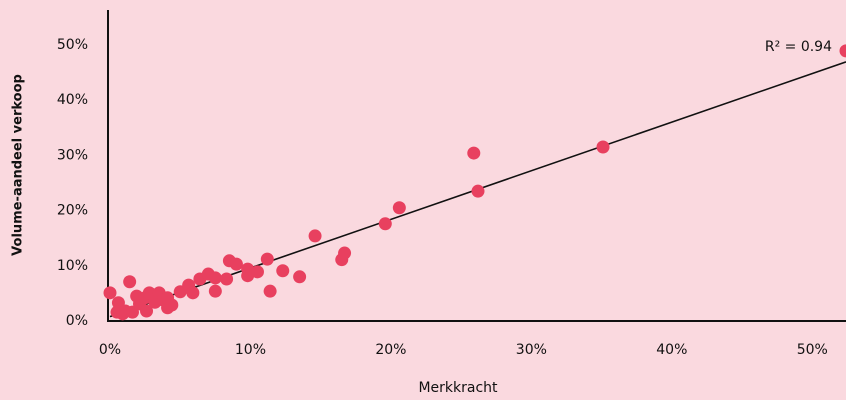 The image size is (846, 400). What do you see at coordinates (798, 47) in the screenshot?
I see `annotation: R² = 0.94` at bounding box center [798, 47].